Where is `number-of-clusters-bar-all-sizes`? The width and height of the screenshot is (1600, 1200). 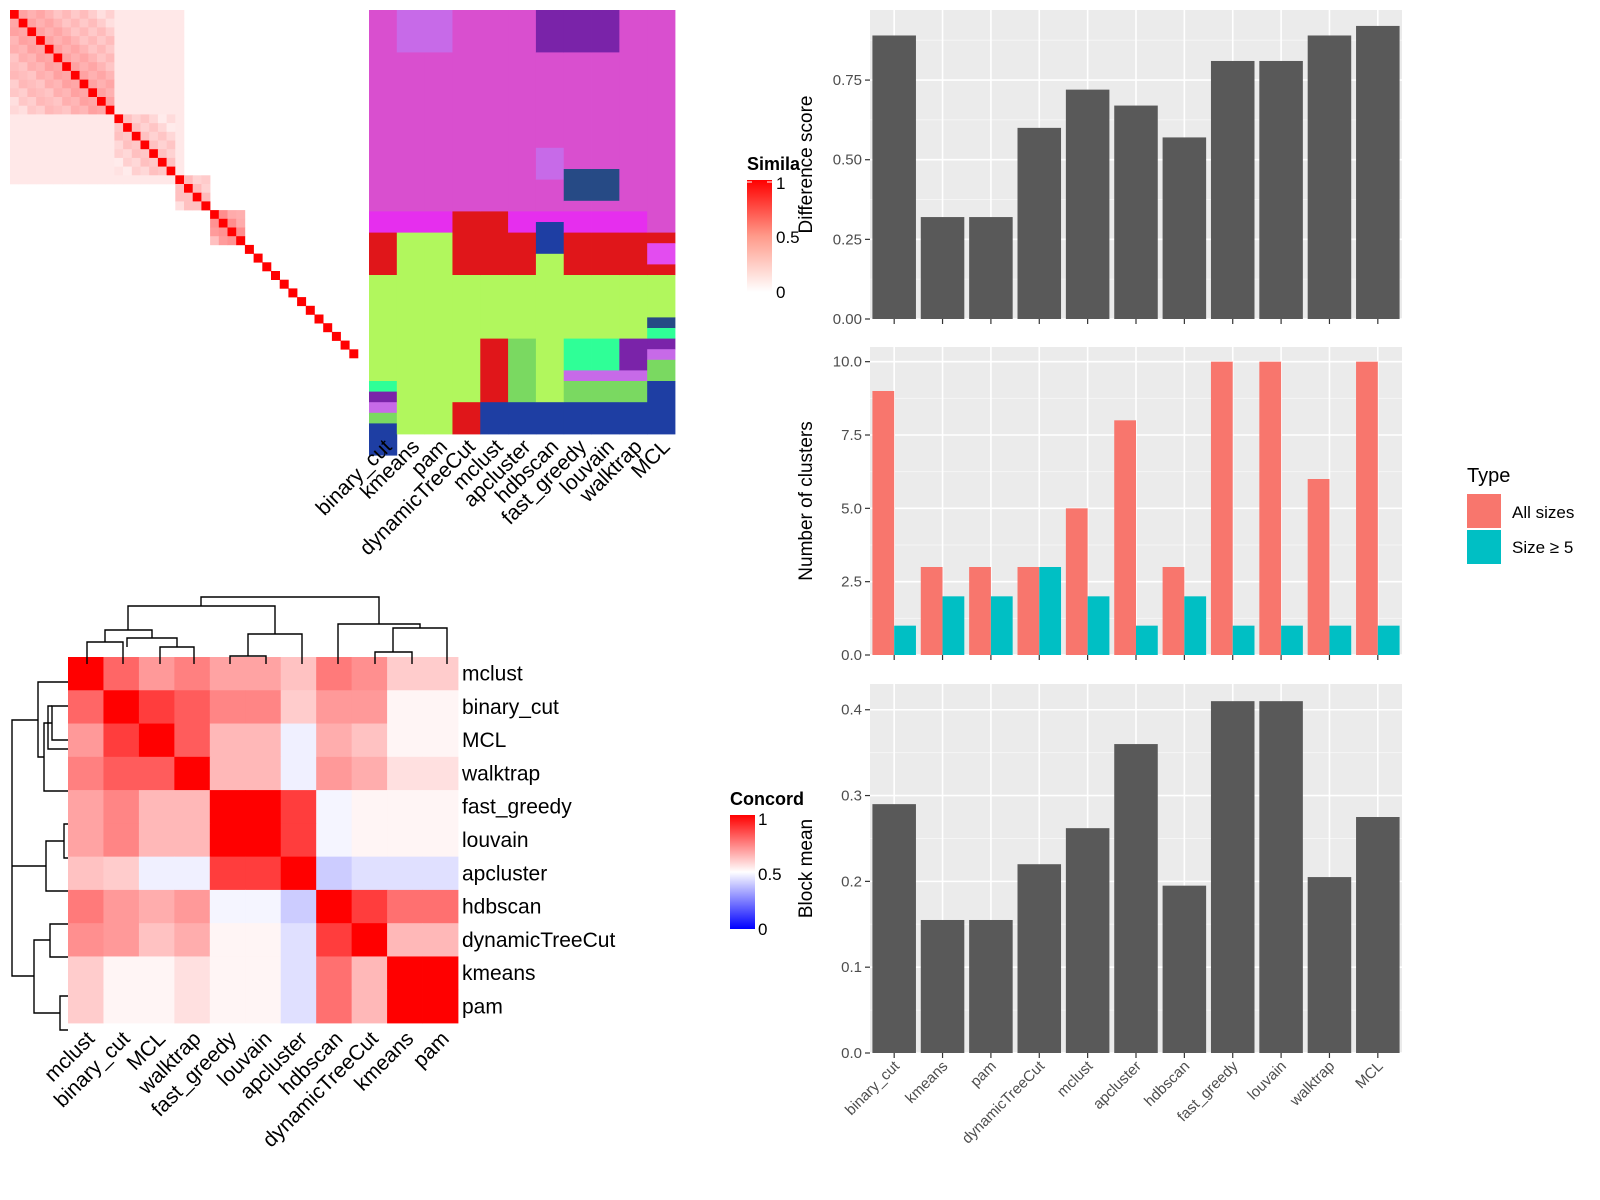
number-of-clusters-bar-all-sizes is located at coordinates (1318, 567).